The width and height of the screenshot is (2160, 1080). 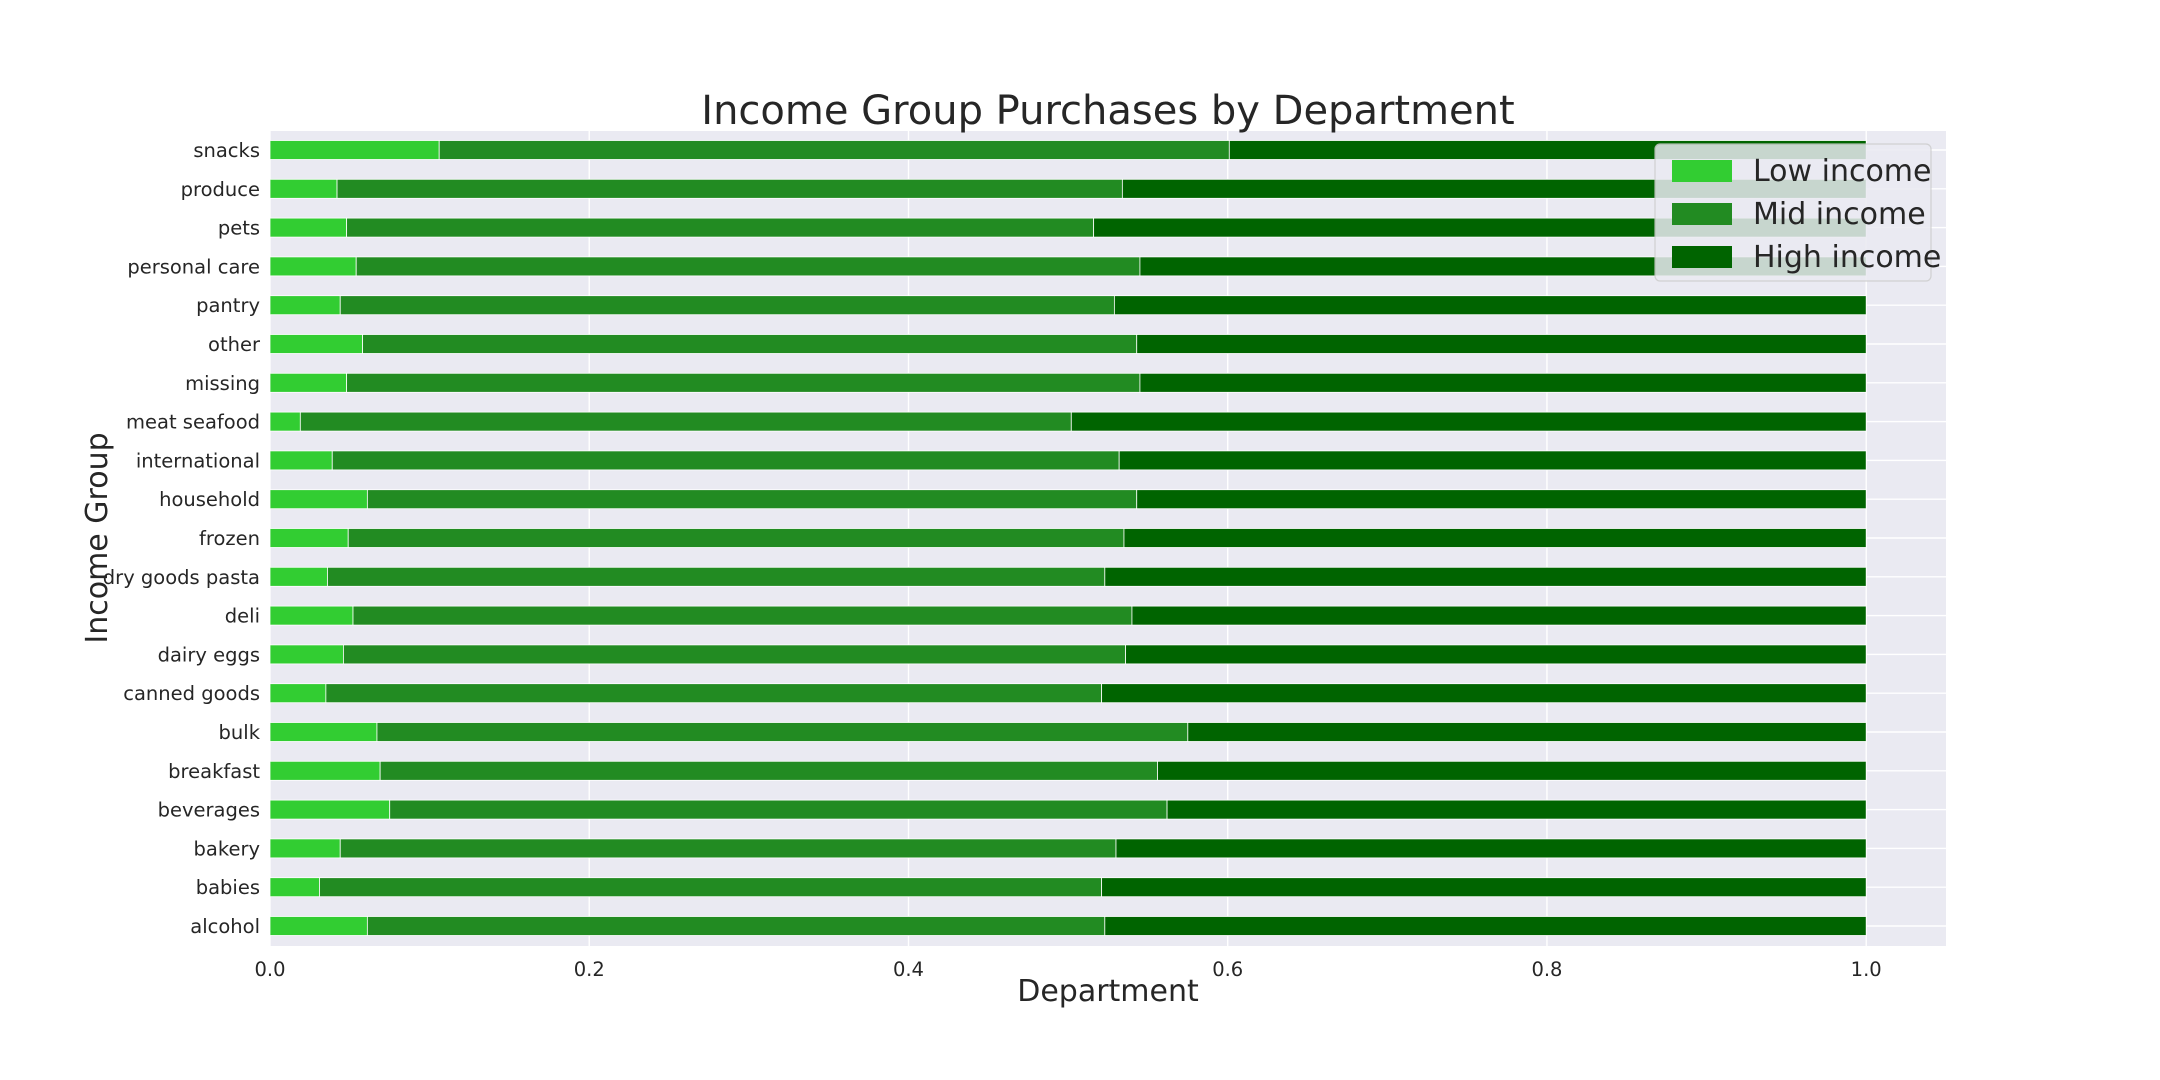 I want to click on chart-title: Income Group Purchases by Department, so click(x=1107, y=111).